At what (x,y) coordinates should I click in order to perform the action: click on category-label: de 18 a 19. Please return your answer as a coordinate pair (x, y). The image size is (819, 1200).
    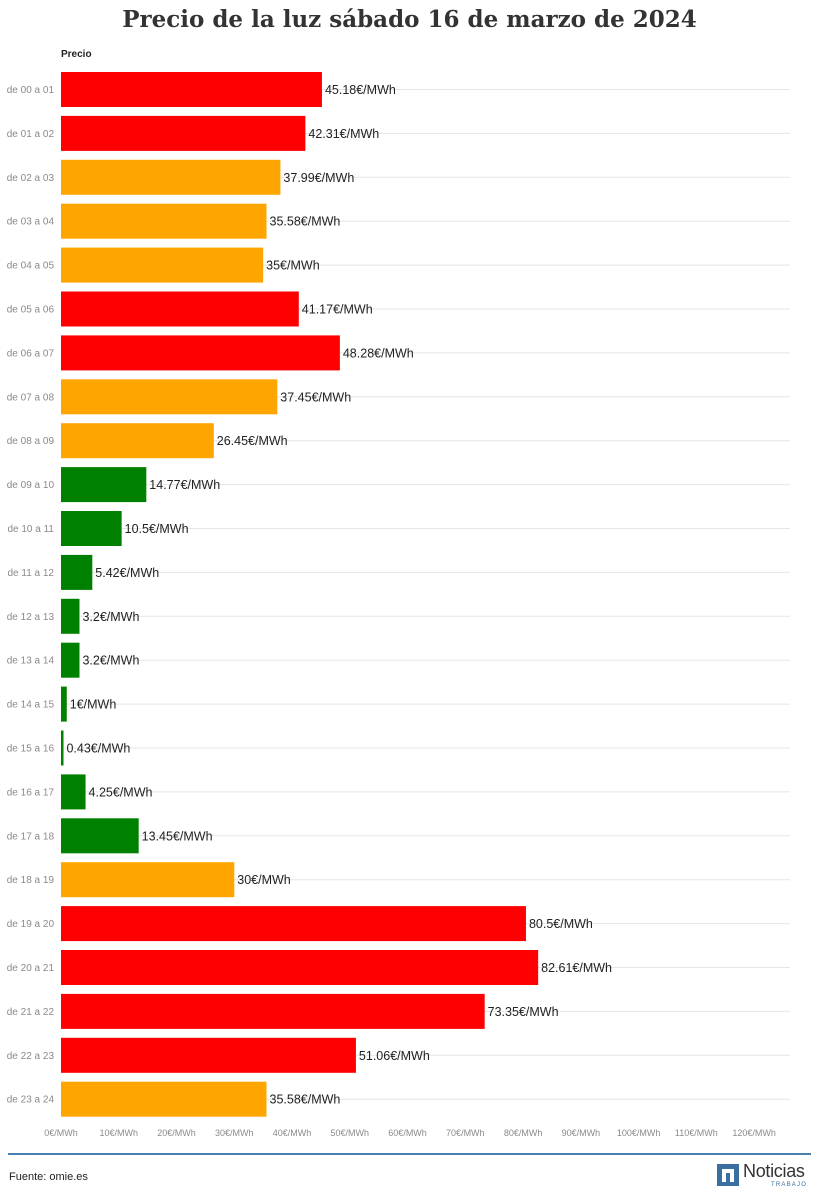
    Looking at the image, I should click on (31, 880).